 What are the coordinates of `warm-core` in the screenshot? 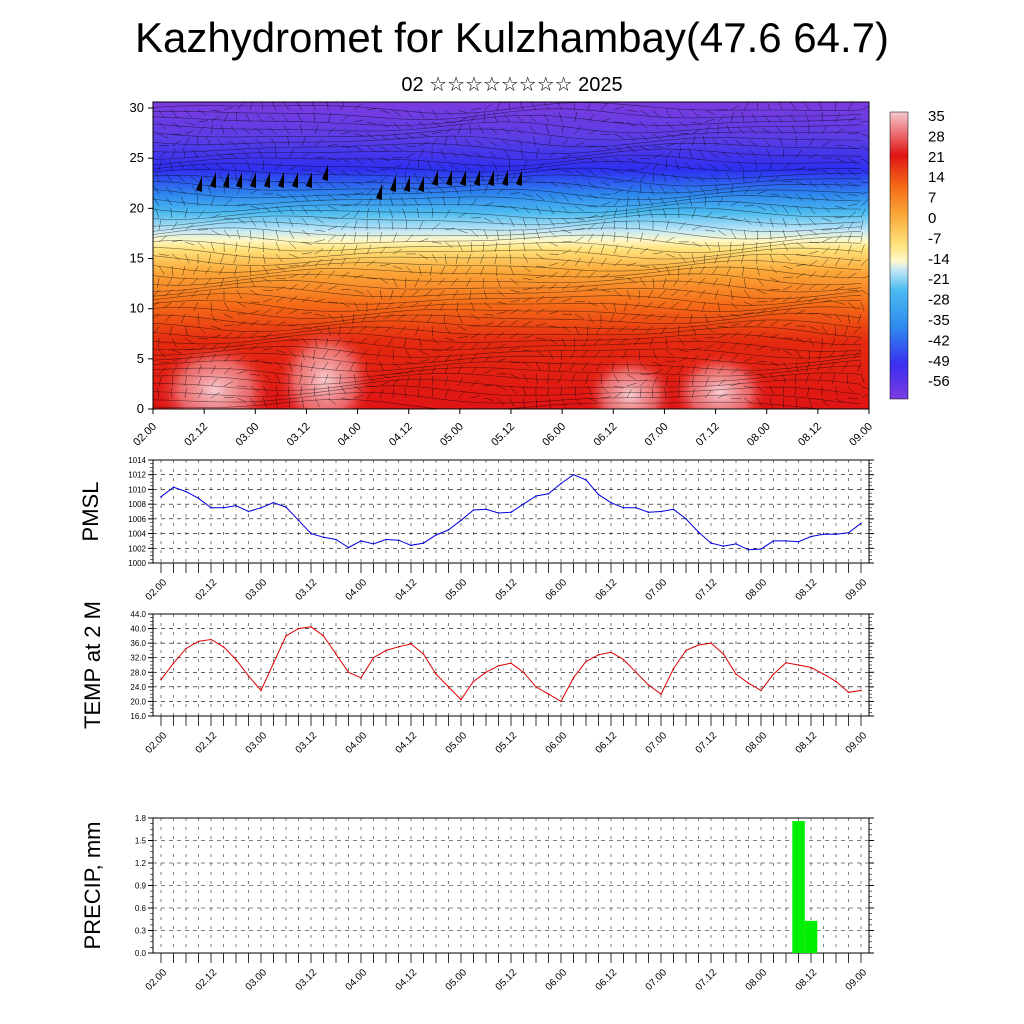 It's located at (325, 367).